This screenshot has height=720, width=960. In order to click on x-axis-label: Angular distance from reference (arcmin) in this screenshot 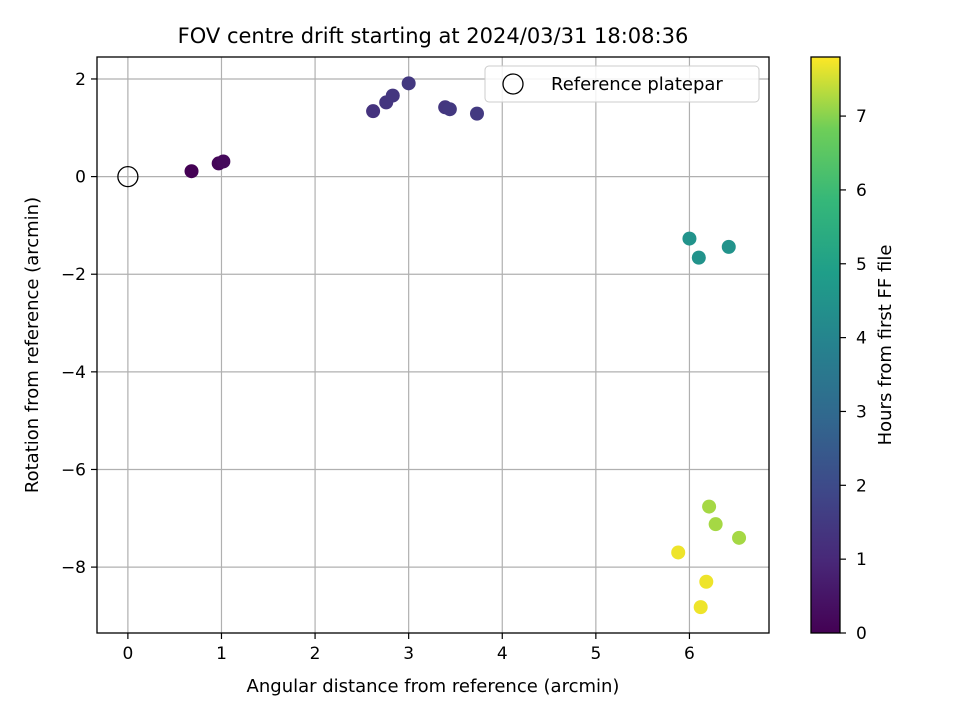, I will do `click(433, 686)`.